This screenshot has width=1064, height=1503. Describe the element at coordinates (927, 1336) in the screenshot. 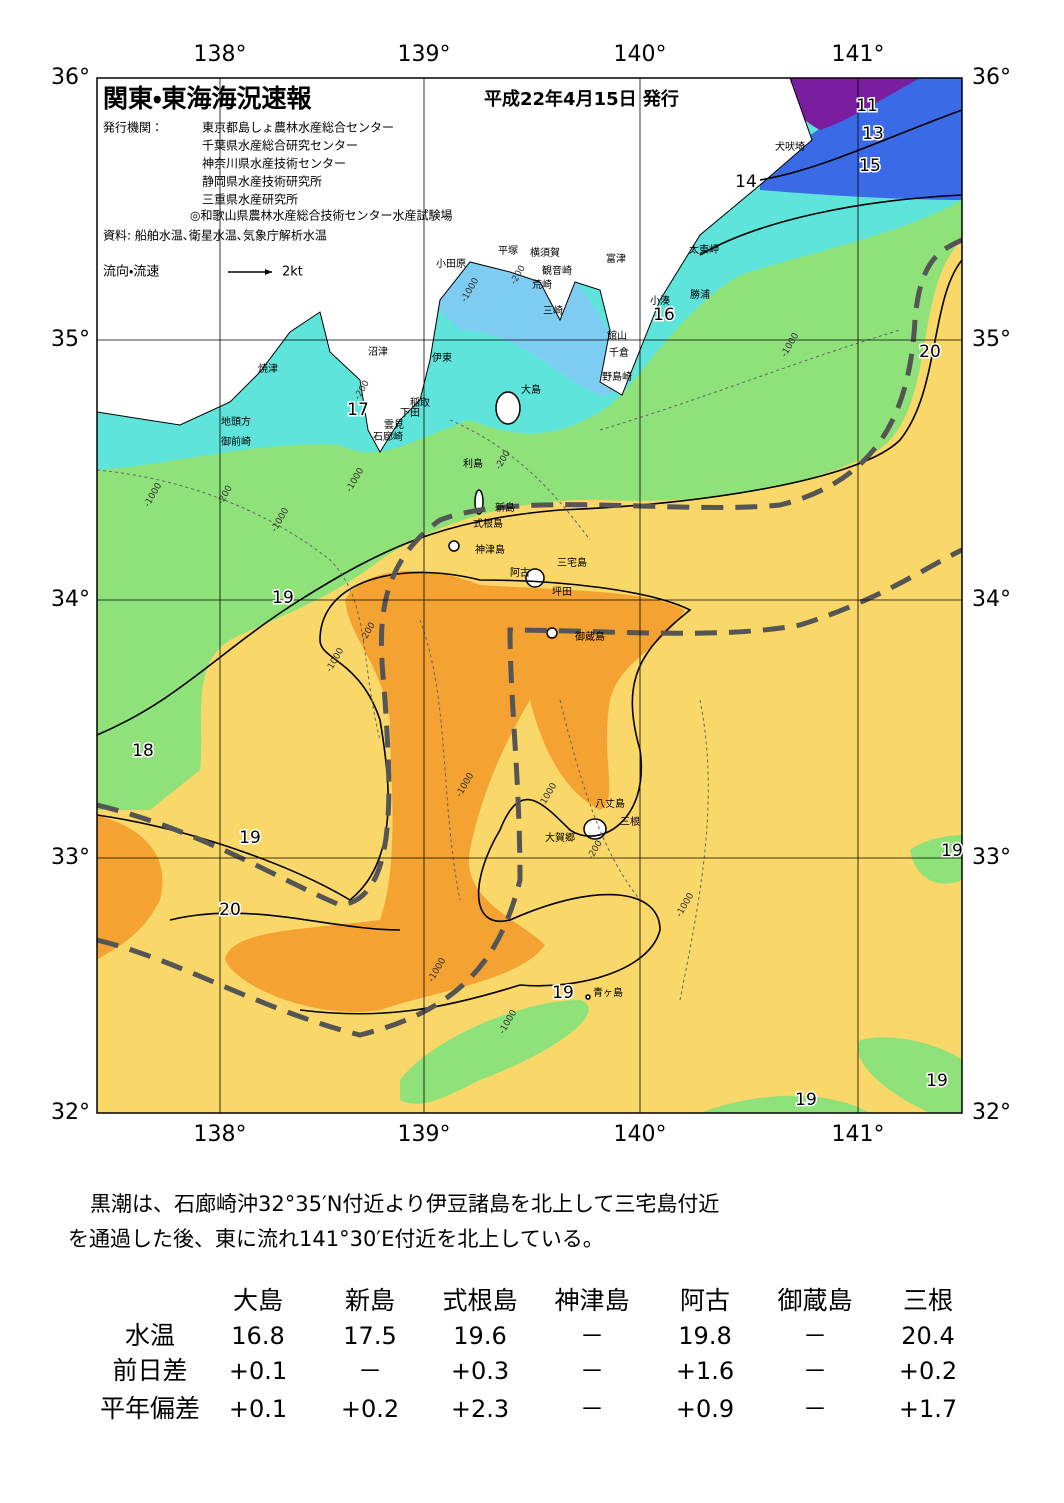

I see `table-cell: 20.4` at that location.